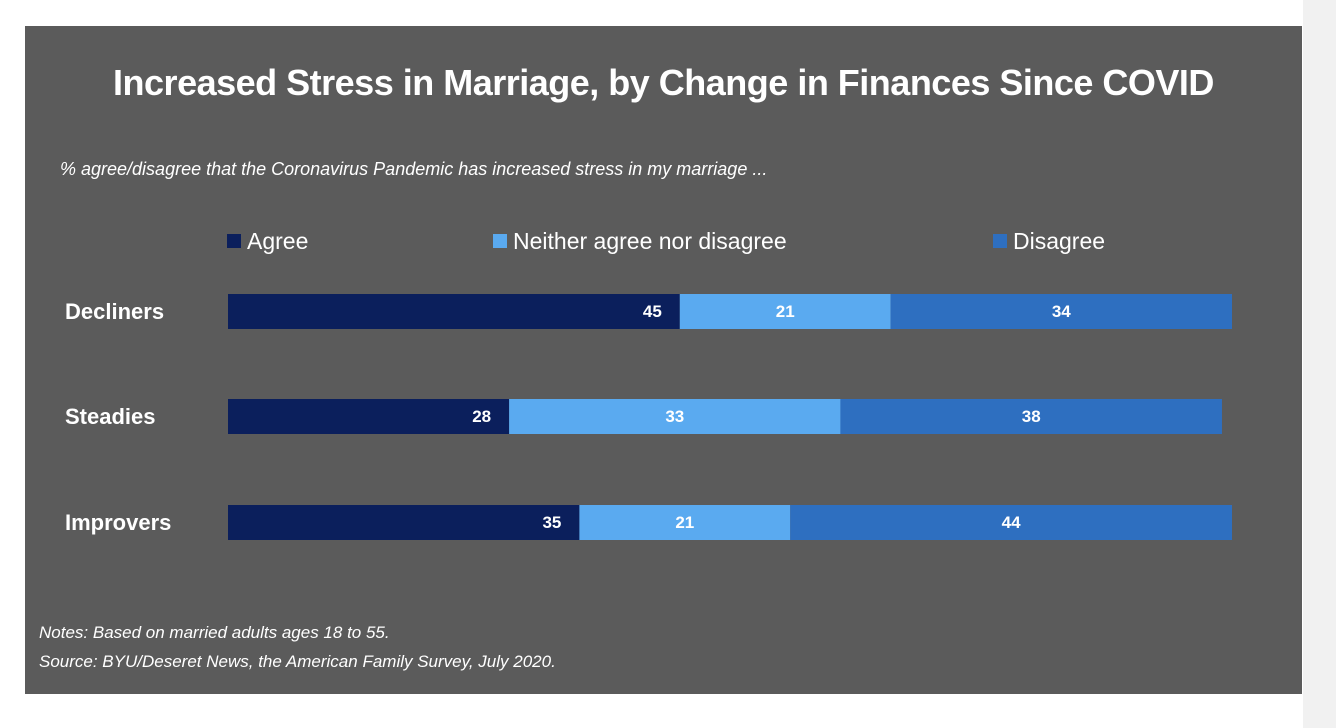 The height and width of the screenshot is (728, 1336). I want to click on bar-decliners-disagree, so click(1061, 311).